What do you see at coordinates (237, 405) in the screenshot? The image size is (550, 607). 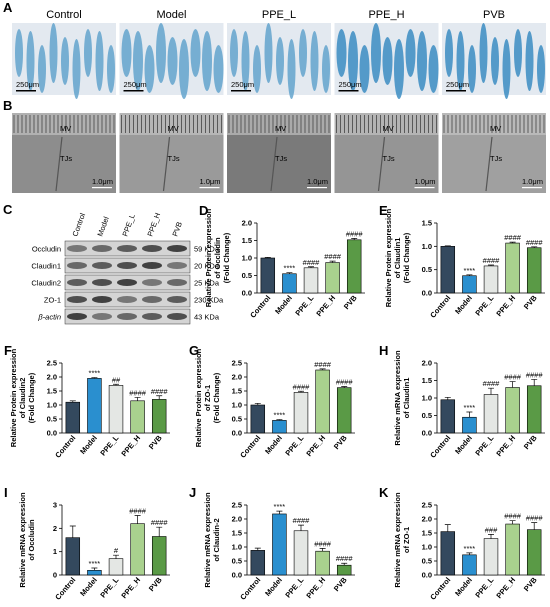 I see `y-tick-label: 1.0` at bounding box center [237, 405].